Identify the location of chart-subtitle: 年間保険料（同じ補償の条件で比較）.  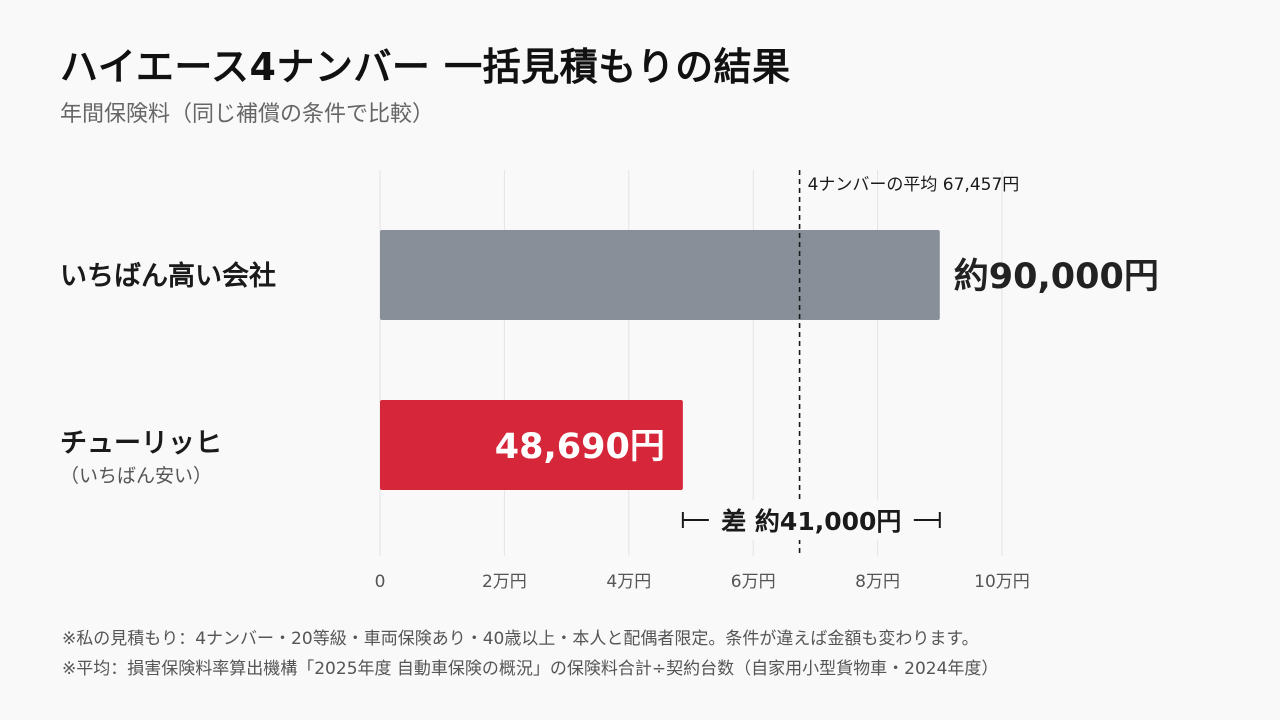
(247, 114).